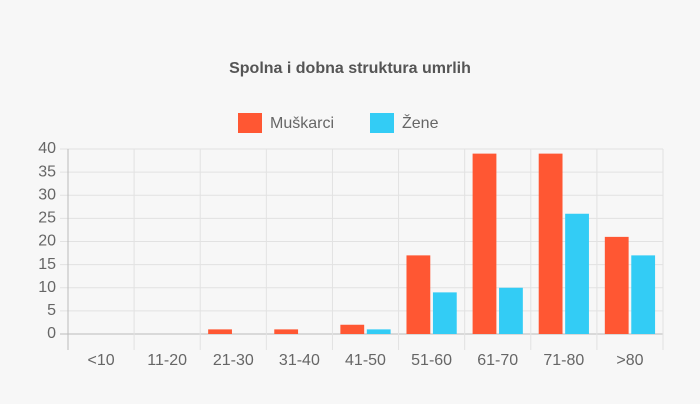 Image resolution: width=700 pixels, height=404 pixels. What do you see at coordinates (299, 360) in the screenshot?
I see `x-tick-label: 31-40` at bounding box center [299, 360].